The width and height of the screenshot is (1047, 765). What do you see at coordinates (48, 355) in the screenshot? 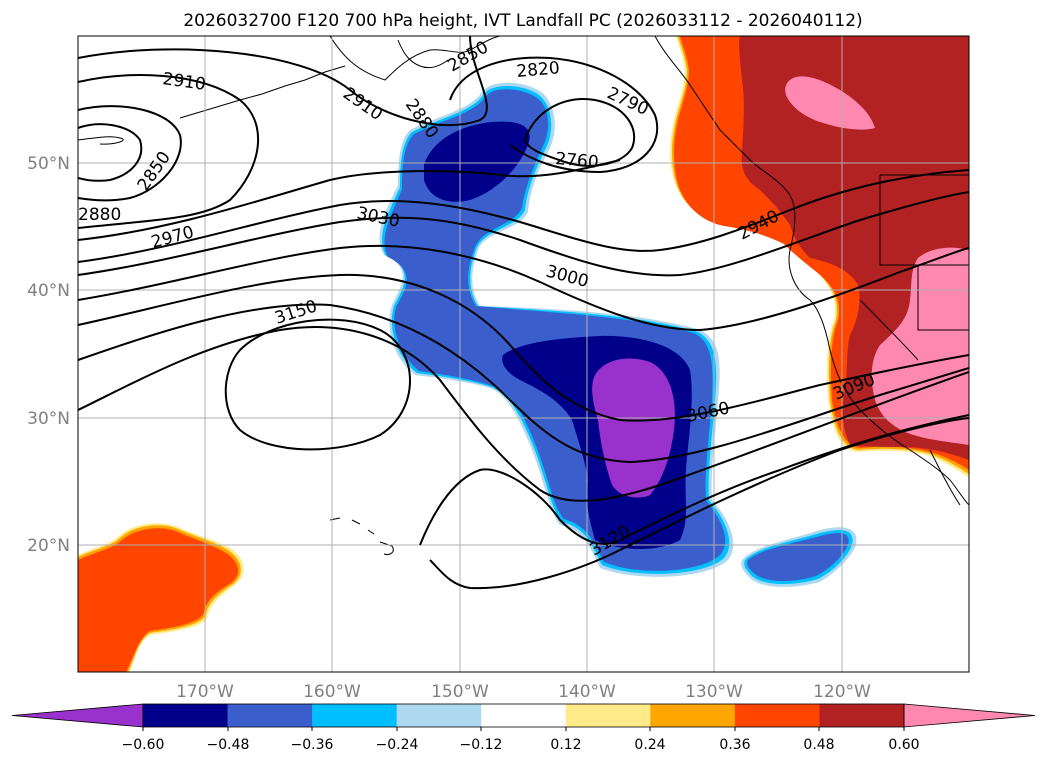
I see `latitude-tick-labels: 50°N 40°N 30°N 20°N` at bounding box center [48, 355].